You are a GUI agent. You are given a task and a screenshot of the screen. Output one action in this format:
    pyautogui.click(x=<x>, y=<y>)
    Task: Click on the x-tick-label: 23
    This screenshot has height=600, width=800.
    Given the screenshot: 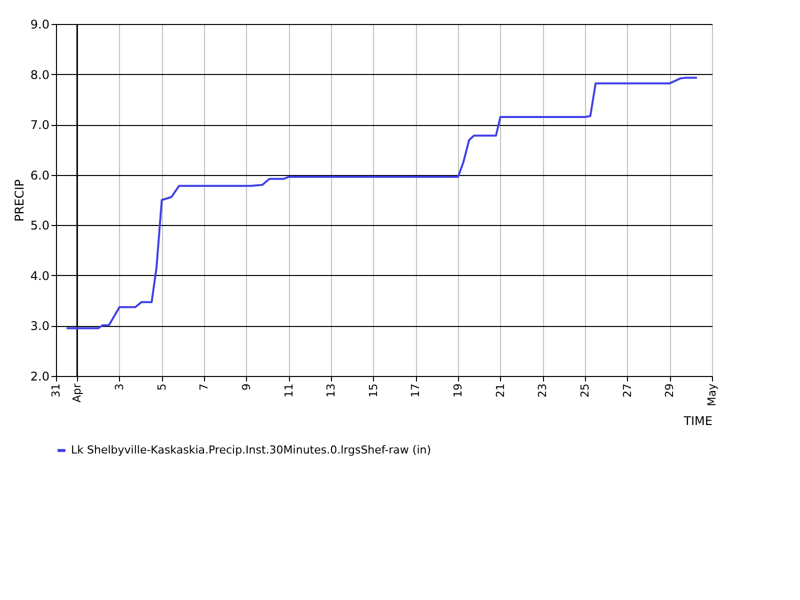 What is the action you would take?
    pyautogui.click(x=543, y=391)
    